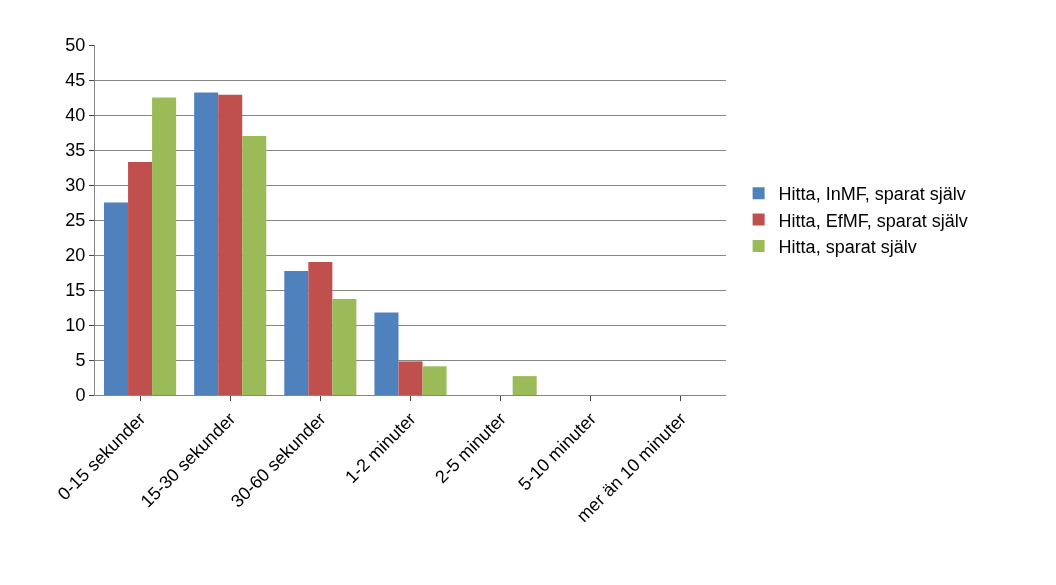  Describe the element at coordinates (75, 255) in the screenshot. I see `y-tick-label: 20` at that location.